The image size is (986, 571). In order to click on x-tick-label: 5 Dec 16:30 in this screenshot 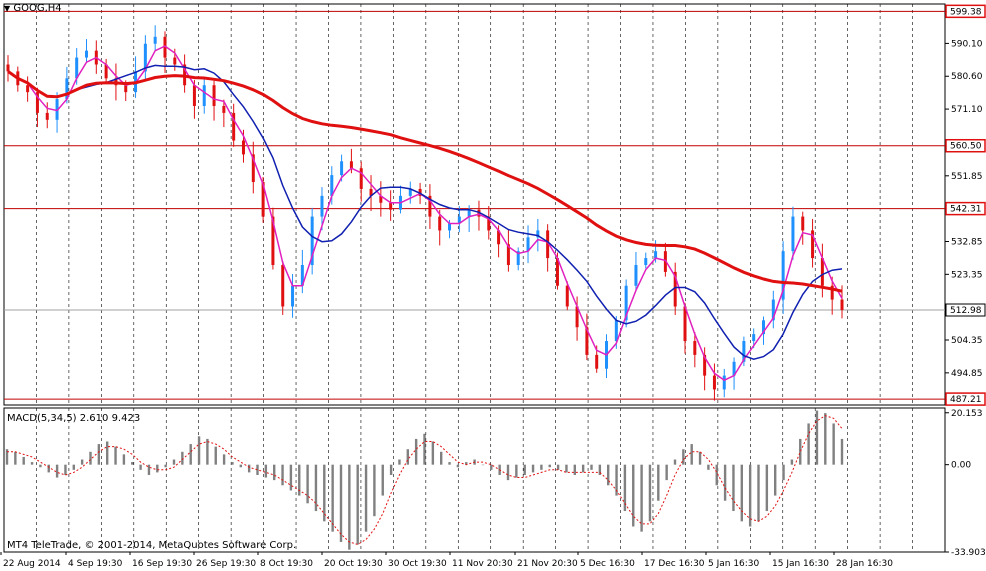, I will do `click(607, 564)`.